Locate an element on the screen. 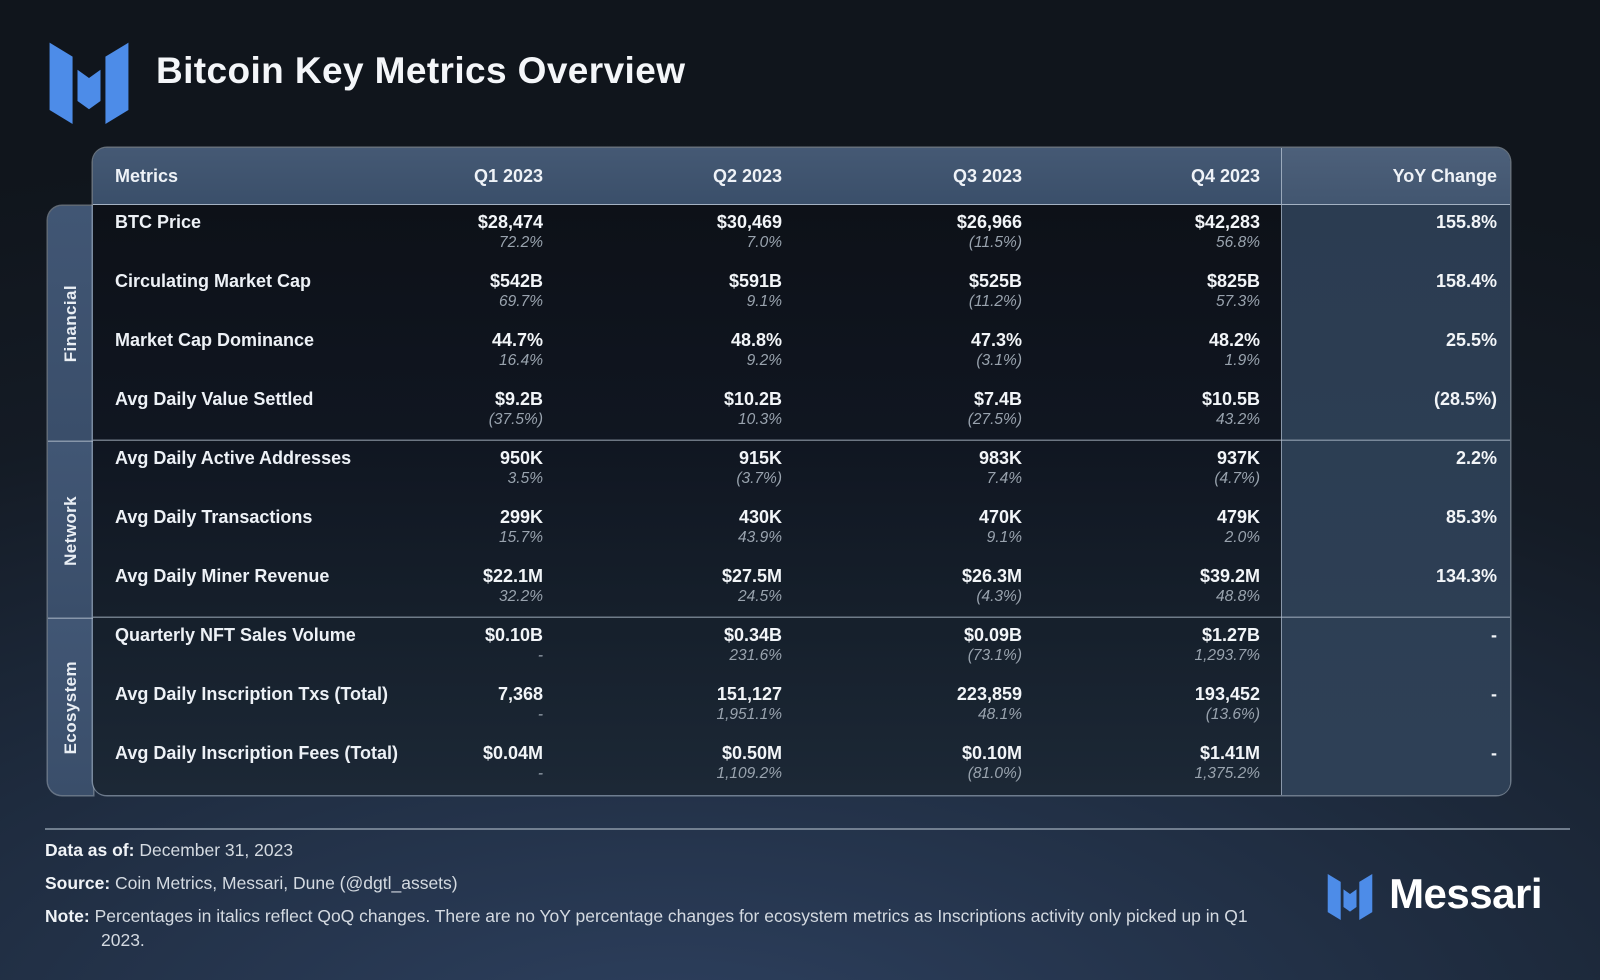  qoq-change-q2: 43.9% is located at coordinates (760, 537).